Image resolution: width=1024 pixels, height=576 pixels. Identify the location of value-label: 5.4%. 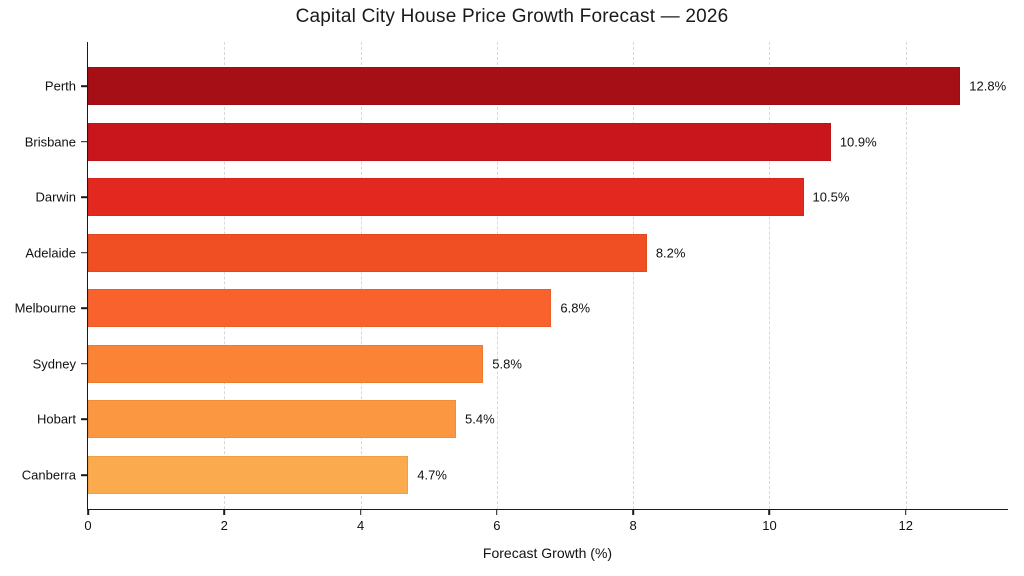
(480, 419).